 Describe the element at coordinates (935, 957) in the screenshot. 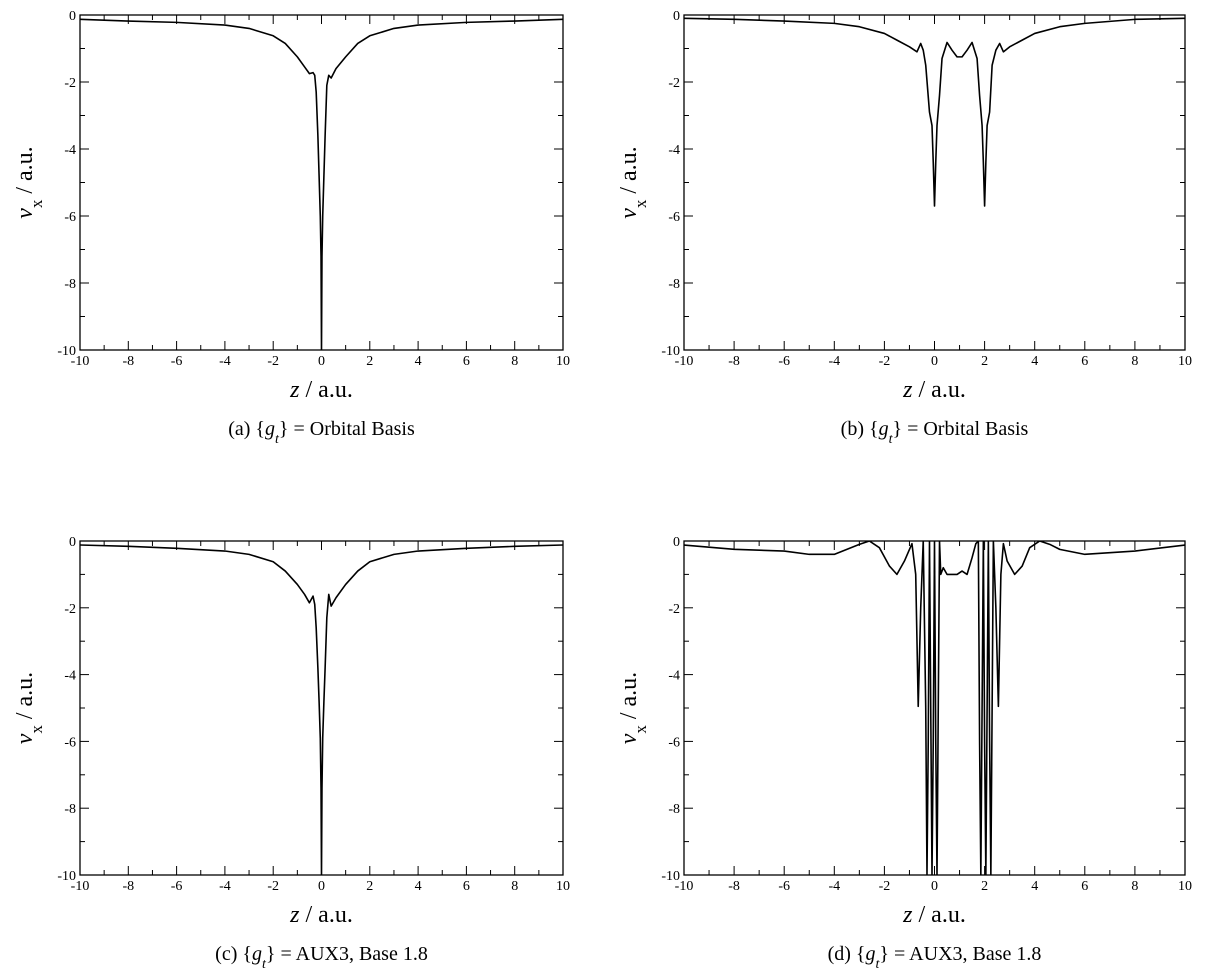

I see `caption: (d) {gt} = AUX3, Base 1.8` at that location.